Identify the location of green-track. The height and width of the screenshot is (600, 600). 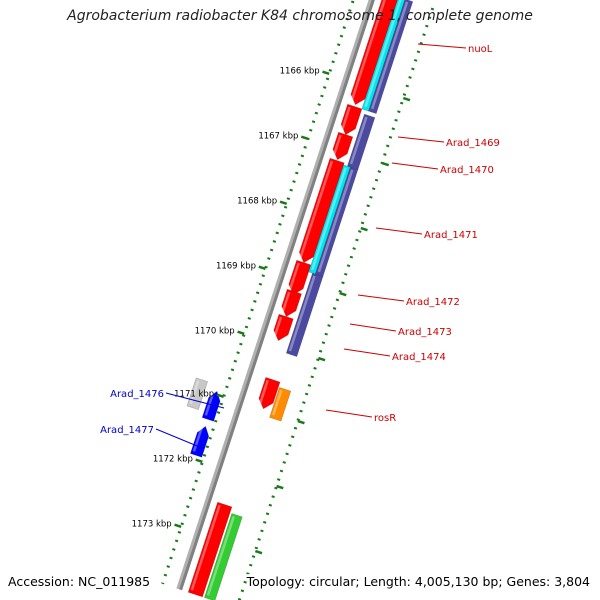
(223, 556).